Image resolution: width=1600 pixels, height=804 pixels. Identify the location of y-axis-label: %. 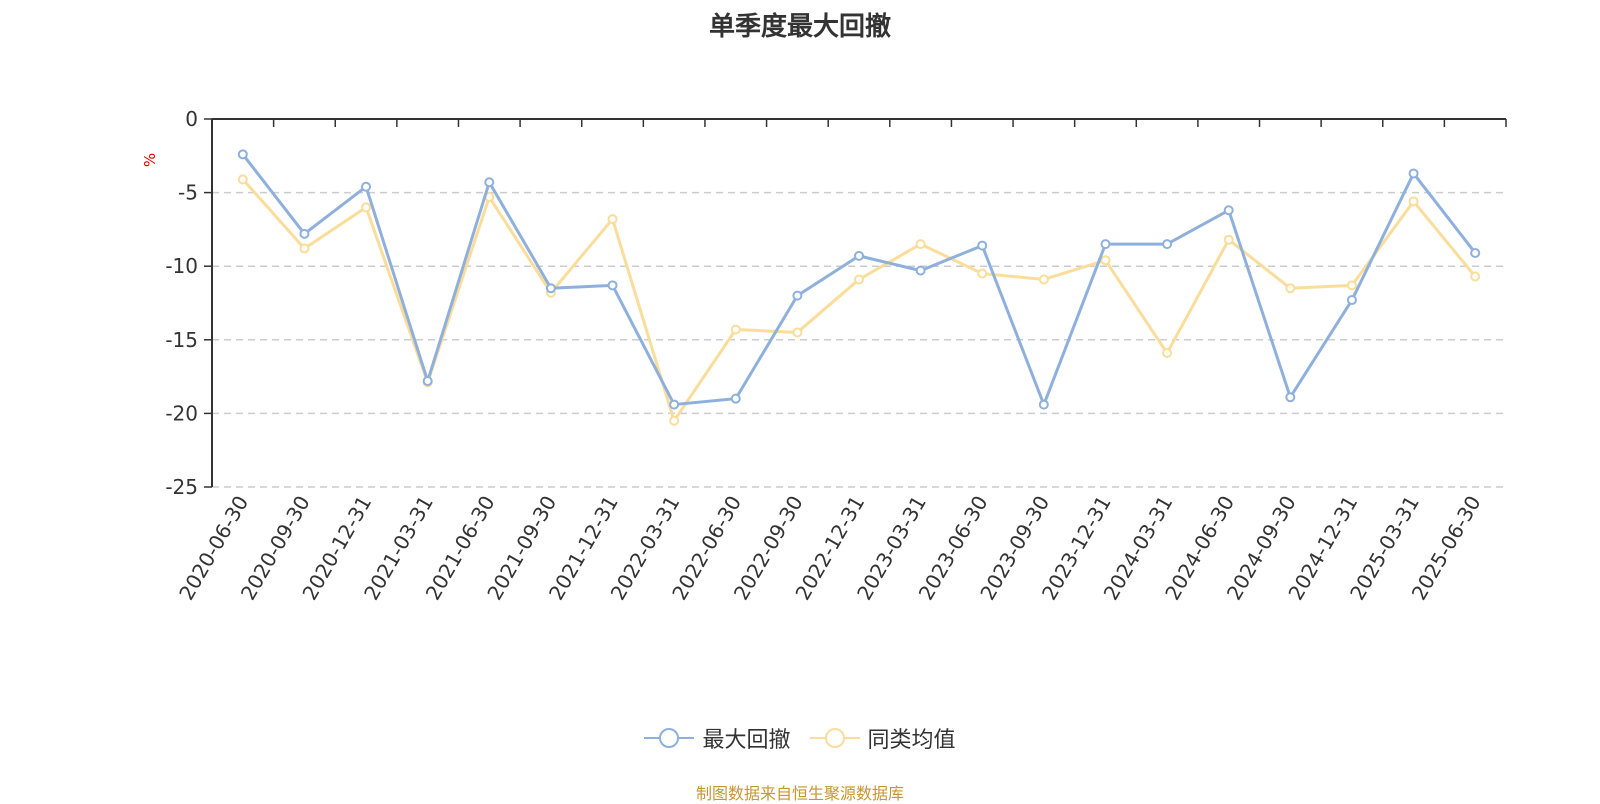
(150, 160).